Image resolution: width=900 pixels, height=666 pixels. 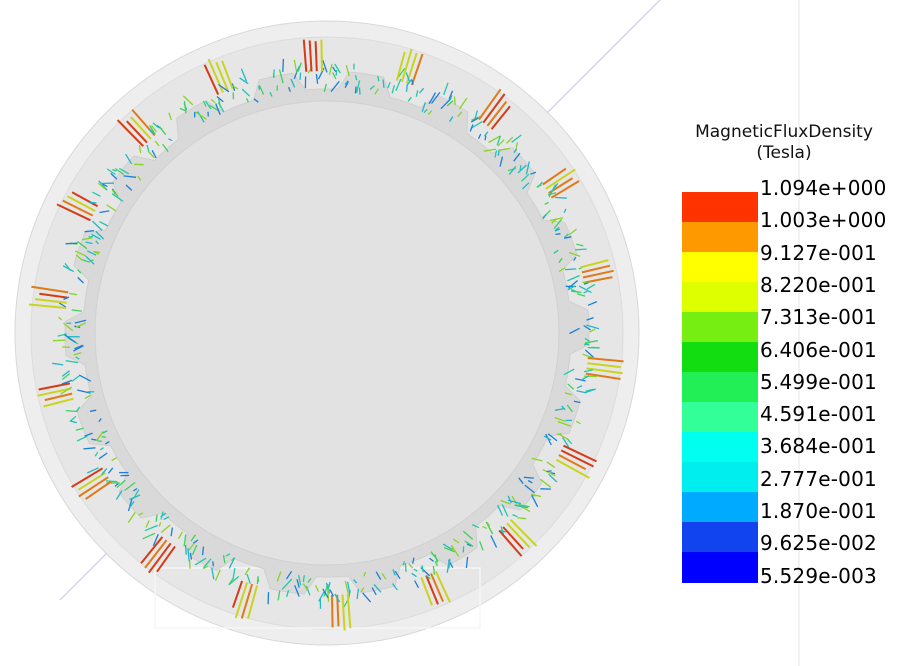 I want to click on legend-title: MagneticFluxDensity (Tesla), so click(x=784, y=143).